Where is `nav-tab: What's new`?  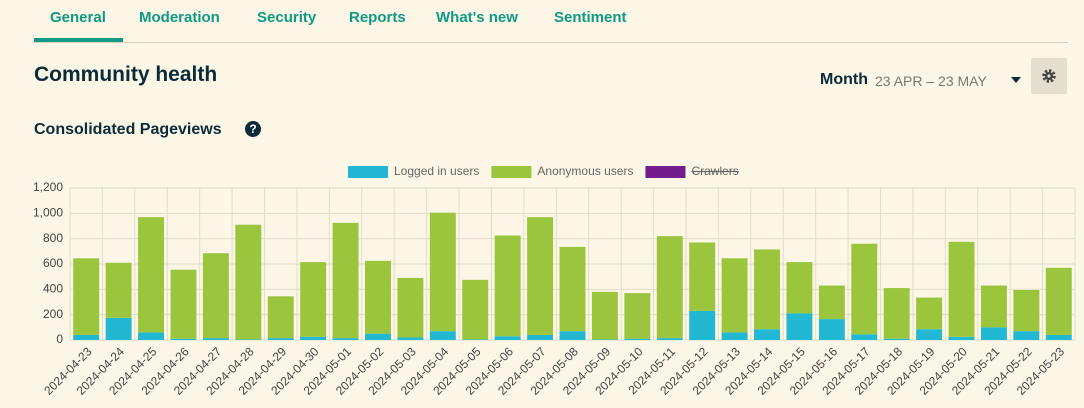
nav-tab: What's new is located at coordinates (477, 17).